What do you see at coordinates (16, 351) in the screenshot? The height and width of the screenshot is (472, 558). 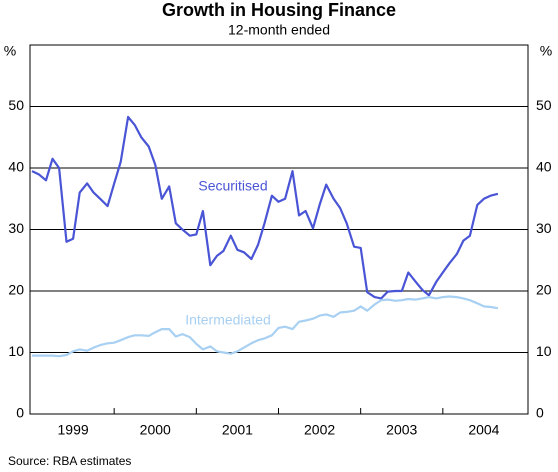 I see `y-tick-label-left: 10` at bounding box center [16, 351].